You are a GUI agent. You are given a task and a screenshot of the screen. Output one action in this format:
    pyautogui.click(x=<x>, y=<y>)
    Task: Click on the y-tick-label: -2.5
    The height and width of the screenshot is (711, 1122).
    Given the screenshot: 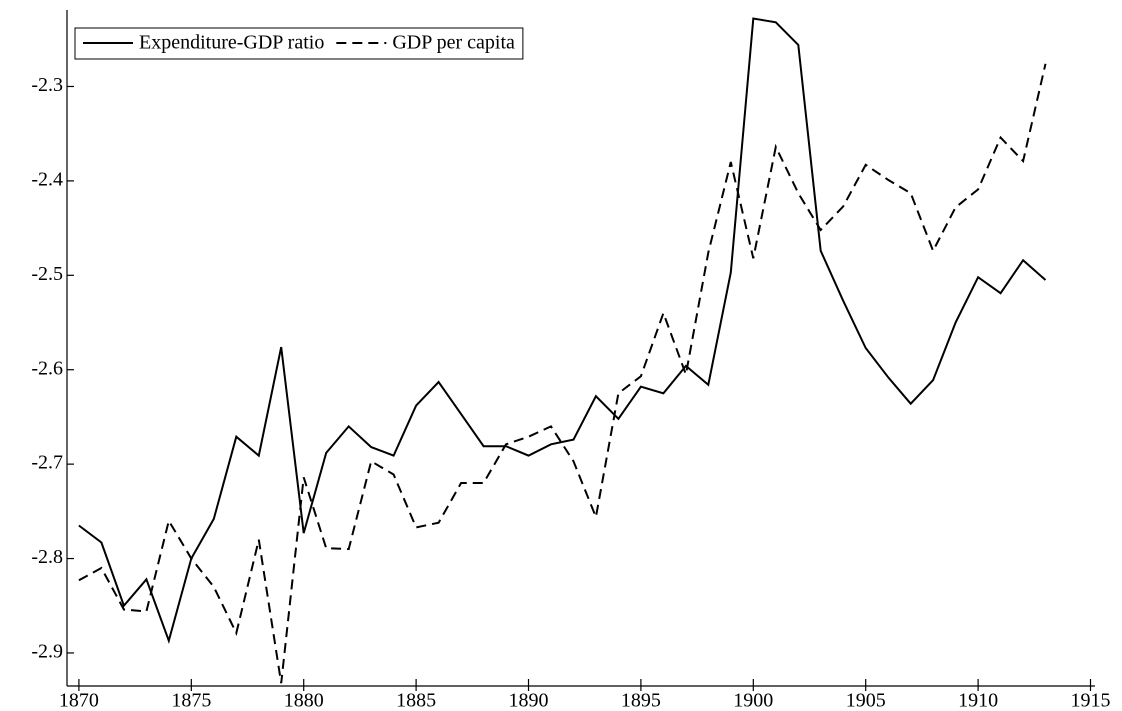 What is the action you would take?
    pyautogui.click(x=47, y=274)
    